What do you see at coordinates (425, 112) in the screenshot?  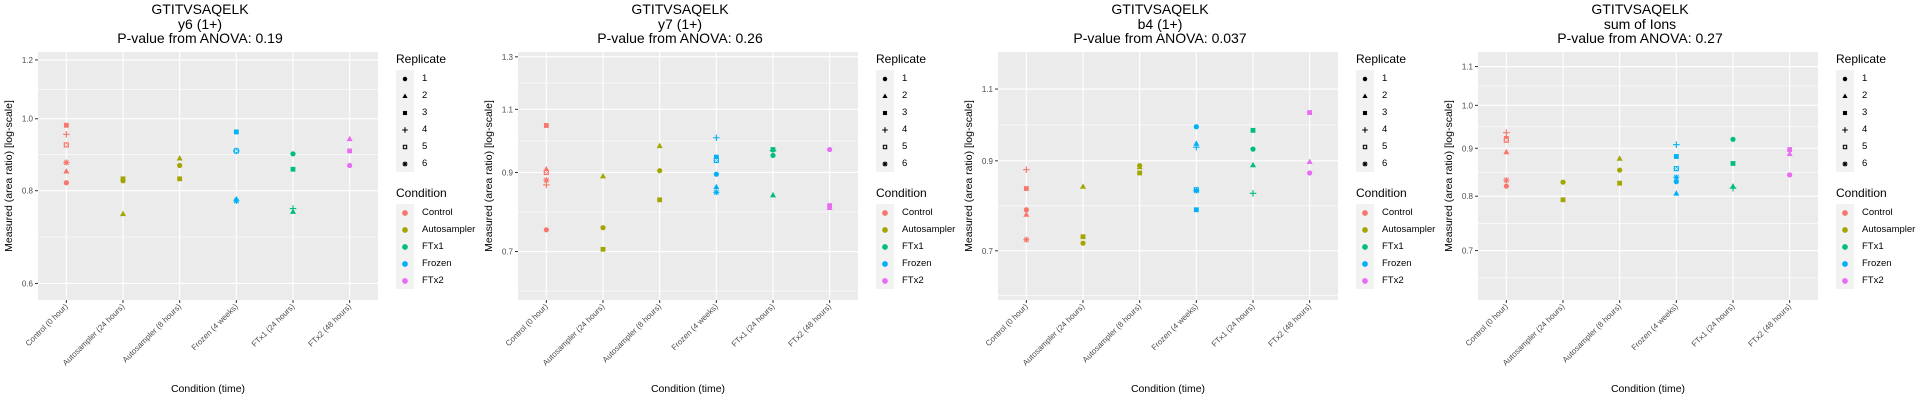 I see `legend-label: 3` at bounding box center [425, 112].